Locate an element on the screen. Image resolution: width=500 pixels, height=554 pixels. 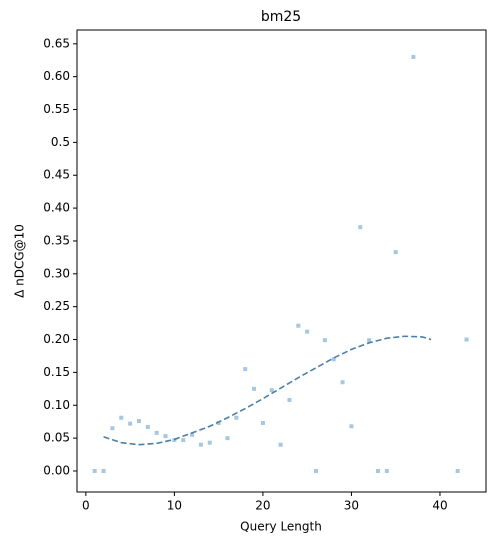
x-tick-label: 10 is located at coordinates (174, 506).